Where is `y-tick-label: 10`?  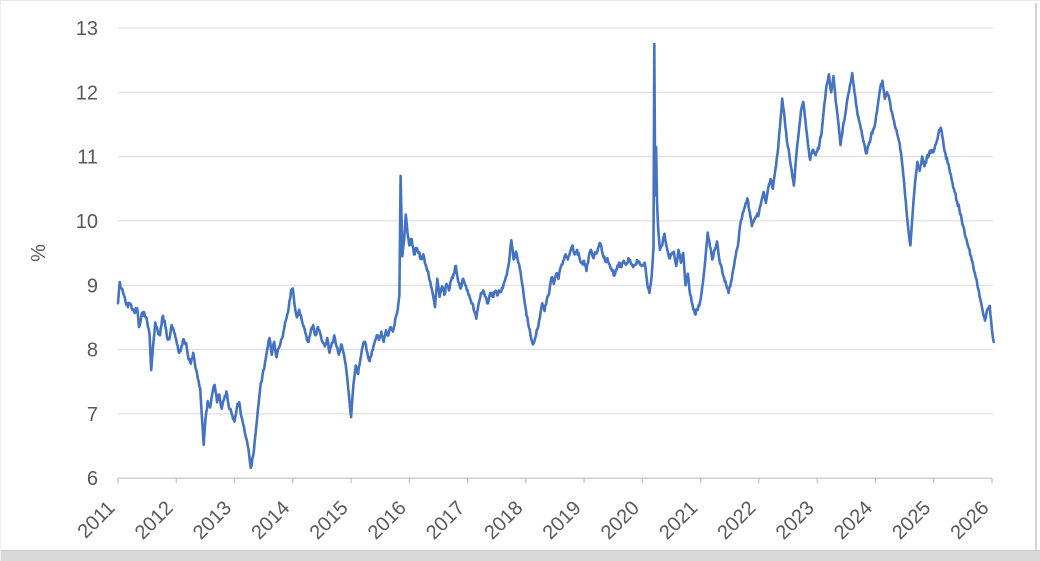
y-tick-label: 10 is located at coordinates (87, 222).